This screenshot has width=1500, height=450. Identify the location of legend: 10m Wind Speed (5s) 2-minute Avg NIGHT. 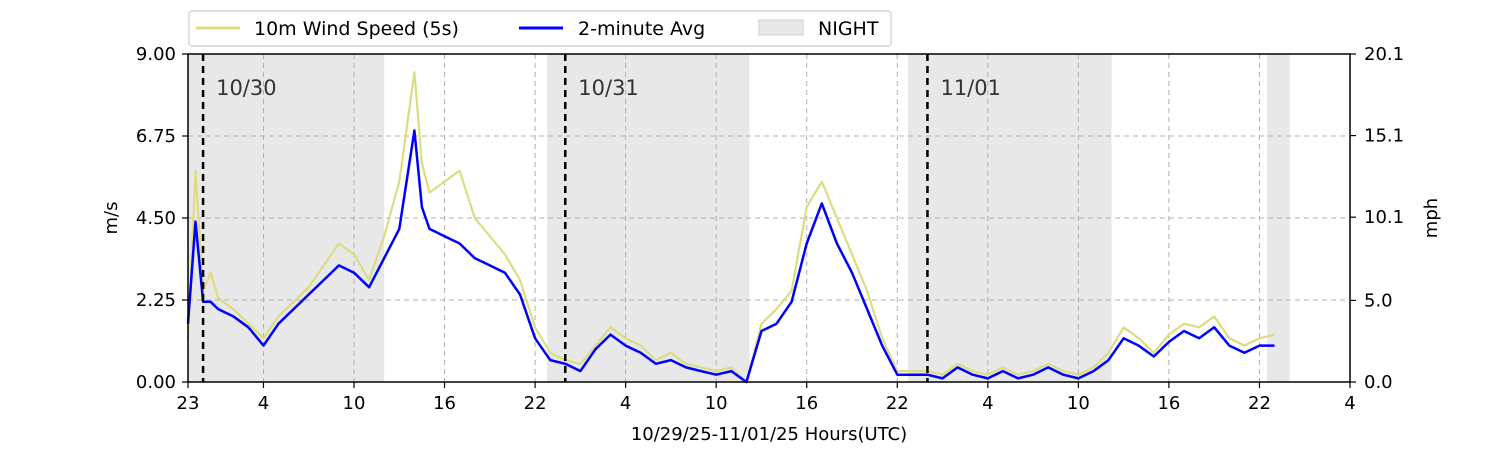
(540, 28).